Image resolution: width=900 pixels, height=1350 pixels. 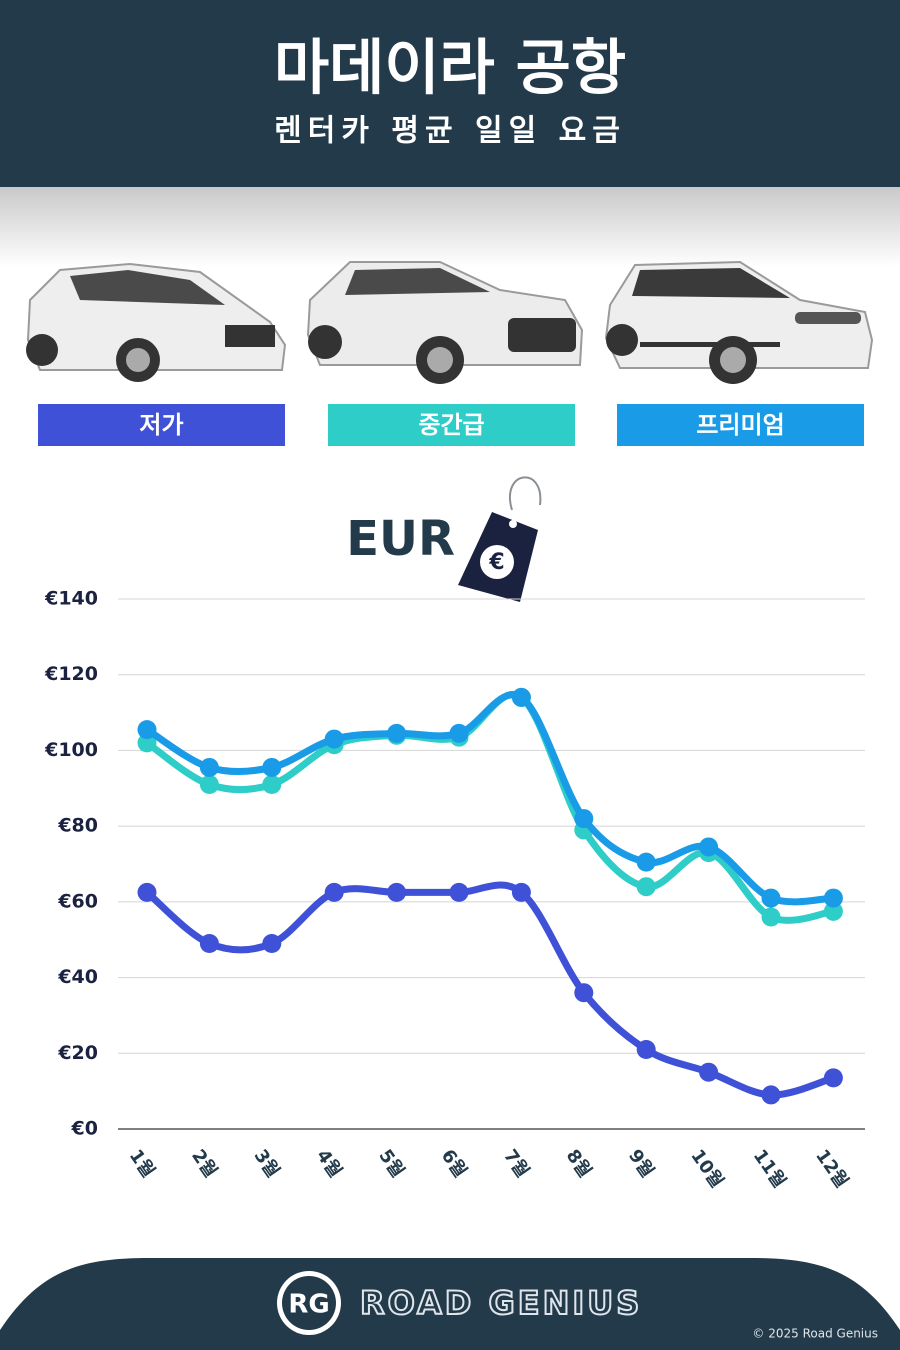 I want to click on x-tick-label: 4월, so click(x=329, y=1164).